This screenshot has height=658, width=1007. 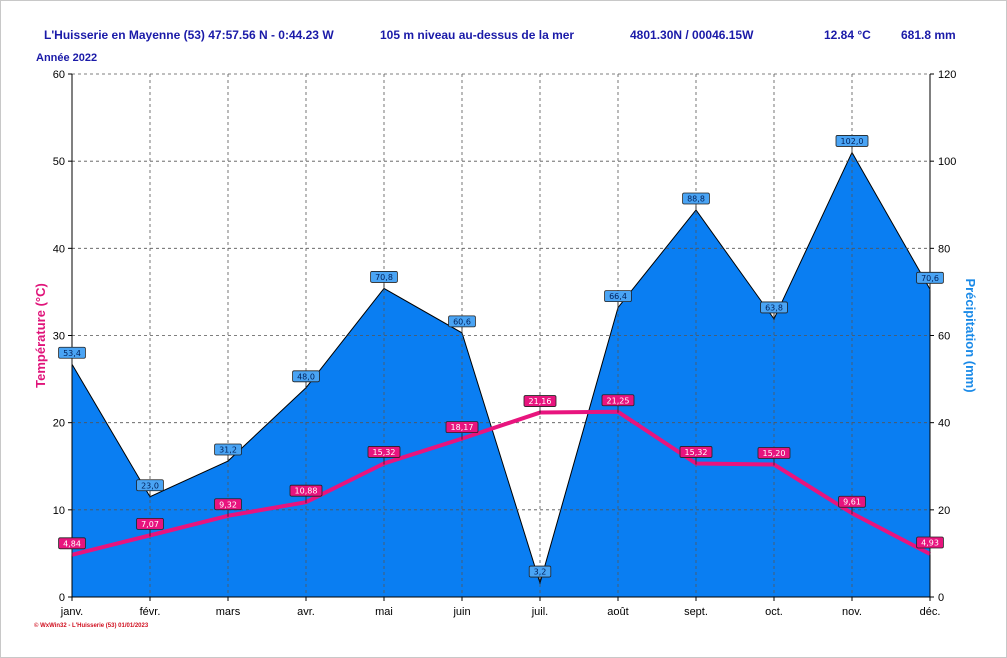 I want to click on x-tick-label: sept., so click(x=696, y=612).